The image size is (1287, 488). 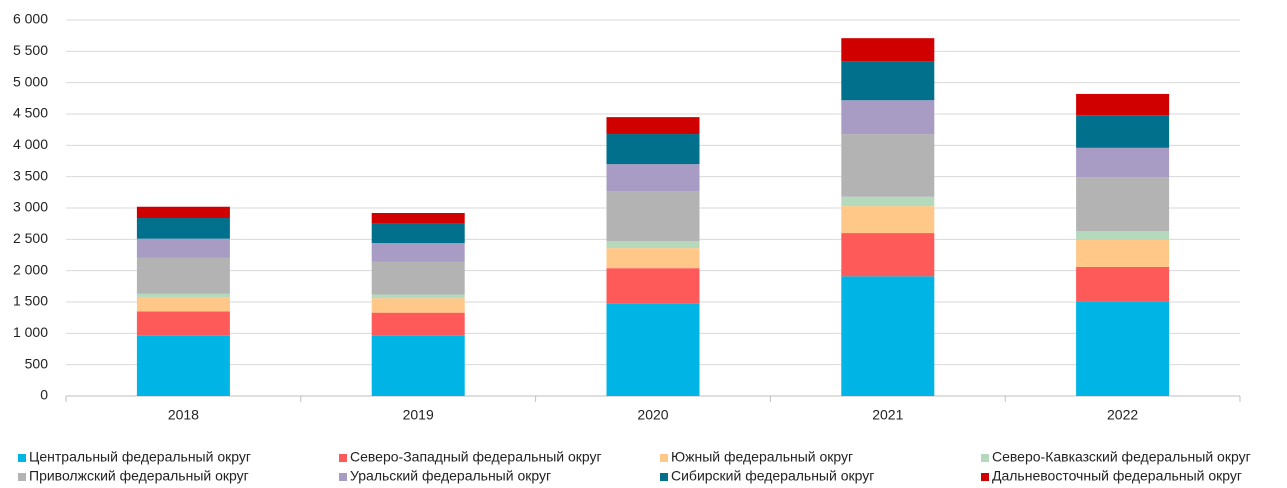 I want to click on legend-label: Центральный федеральный округ, so click(x=140, y=457).